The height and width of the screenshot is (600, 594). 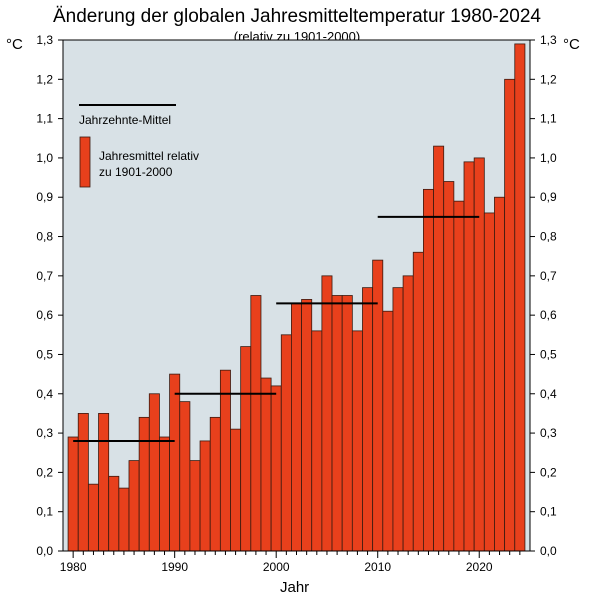 I want to click on y-tick-label-right: 0,4, so click(x=548, y=394).